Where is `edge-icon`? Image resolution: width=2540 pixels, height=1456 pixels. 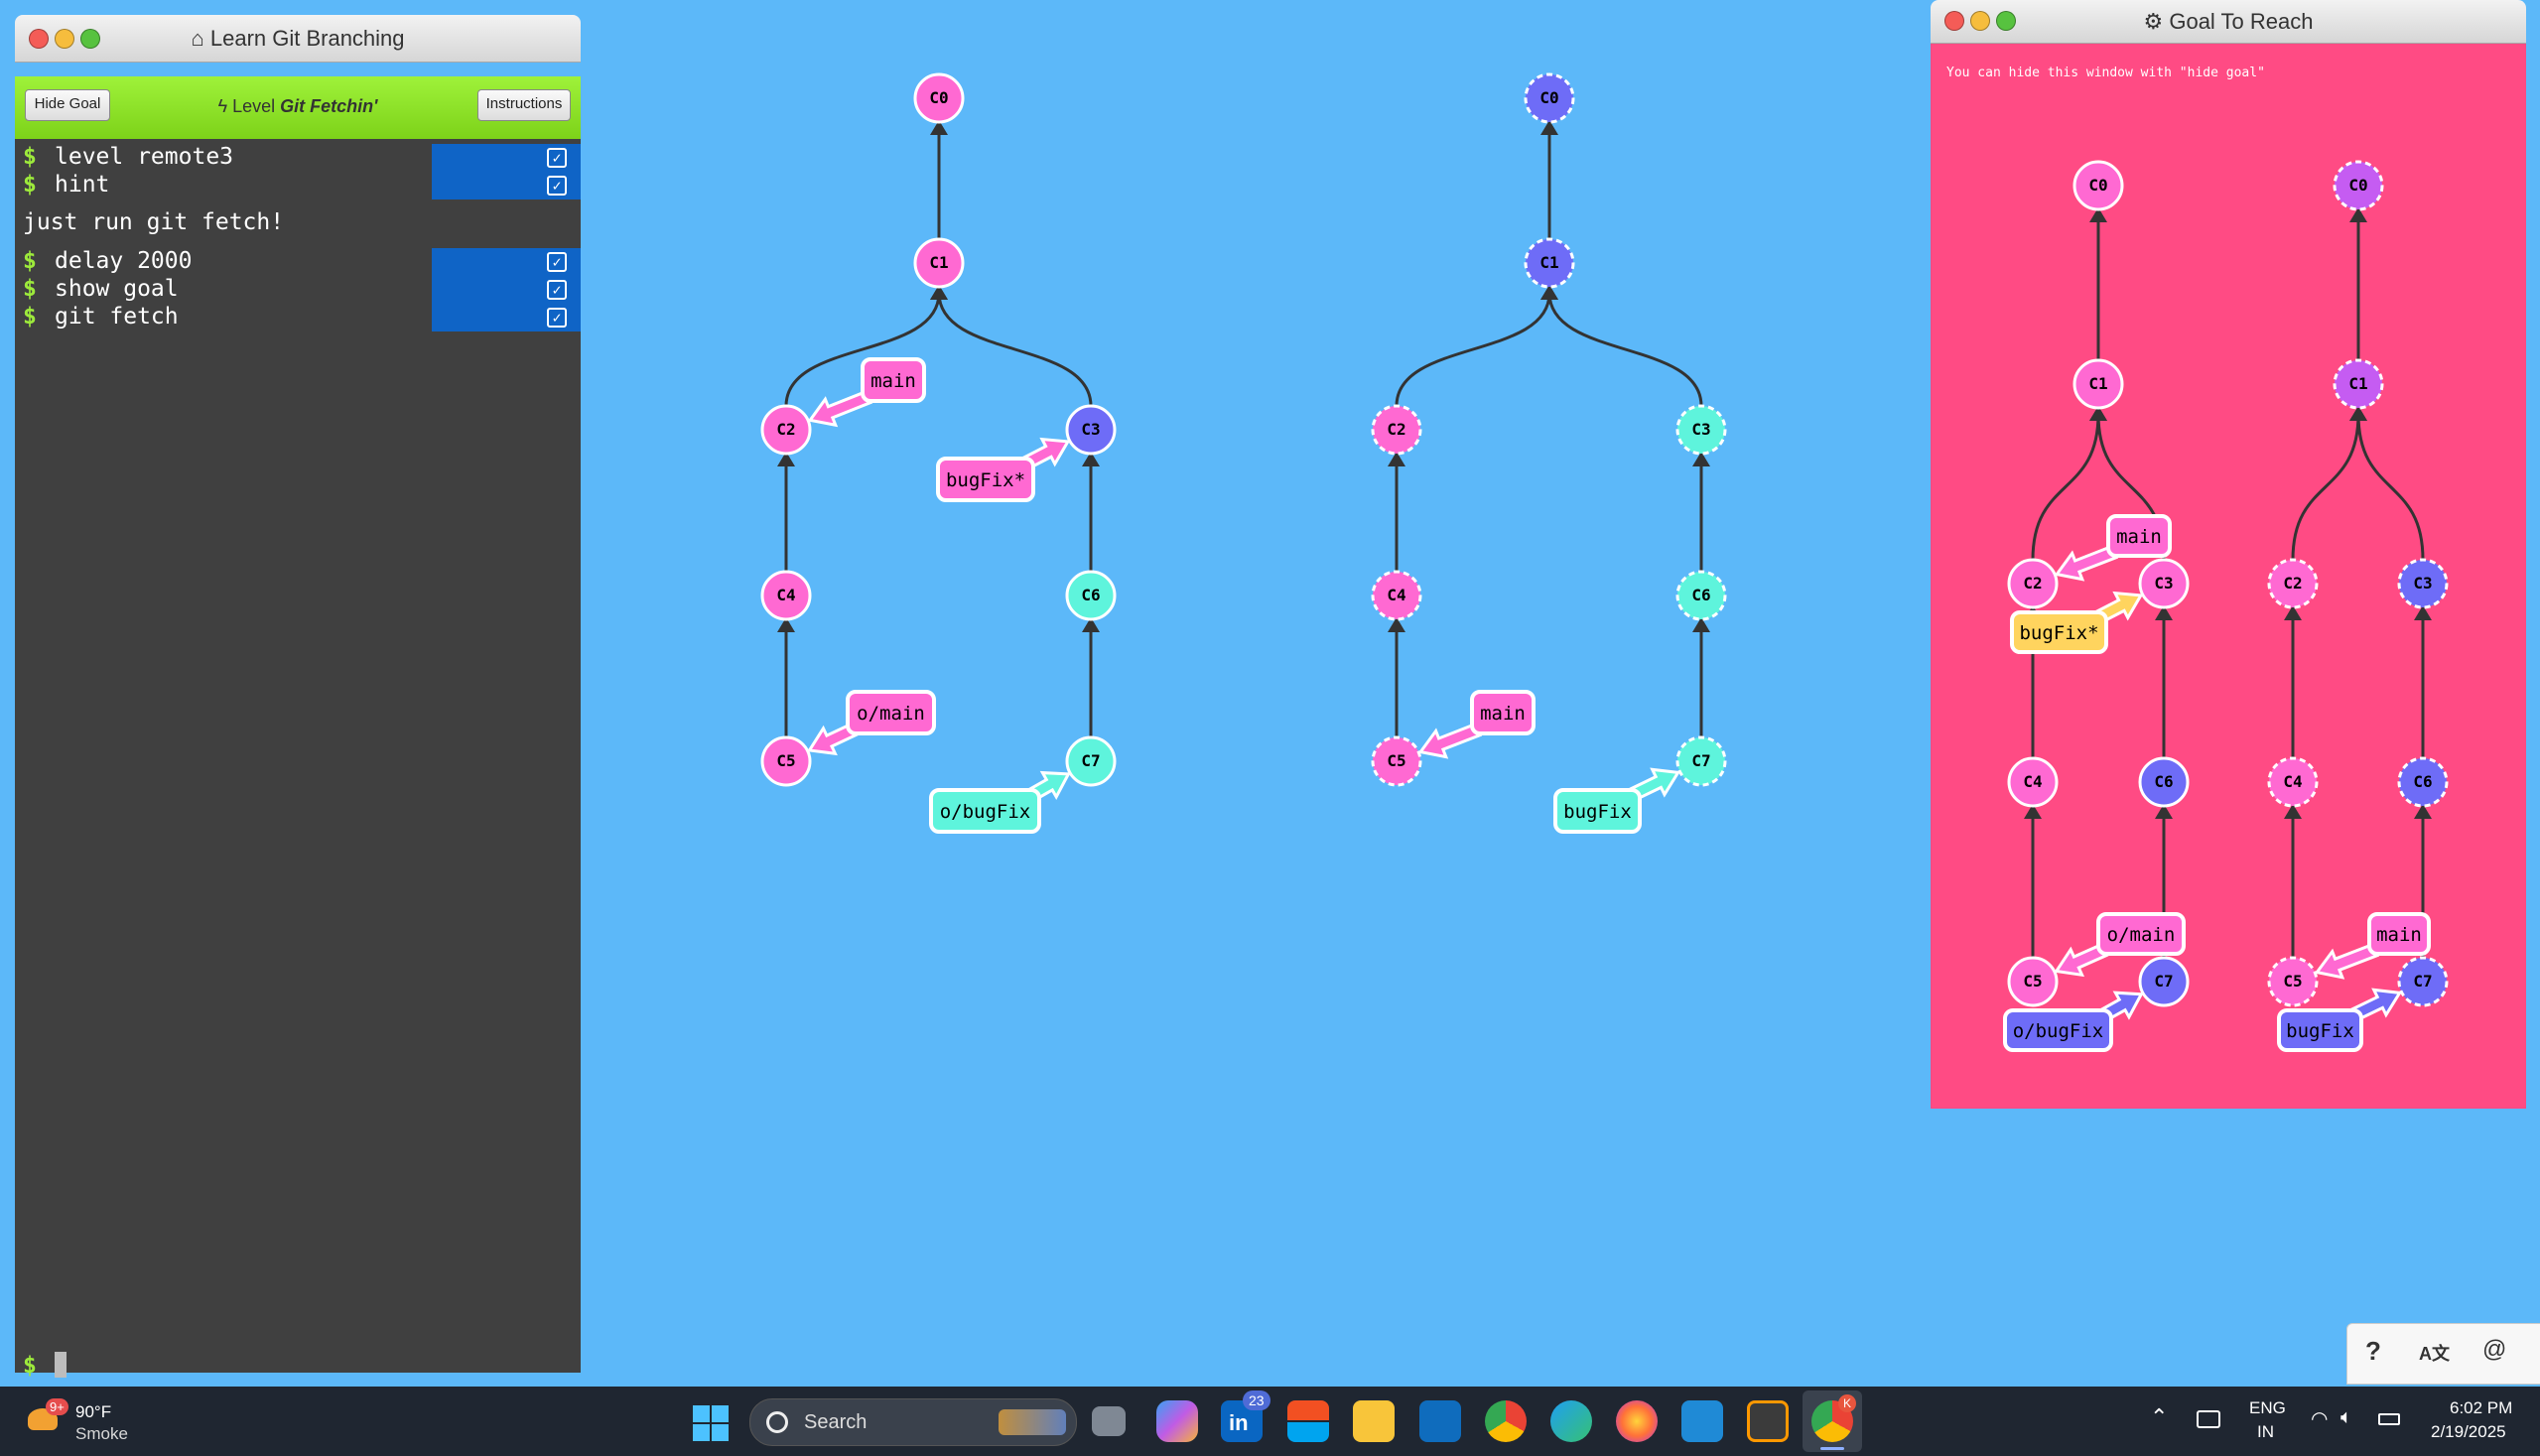 edge-icon is located at coordinates (1571, 1421).